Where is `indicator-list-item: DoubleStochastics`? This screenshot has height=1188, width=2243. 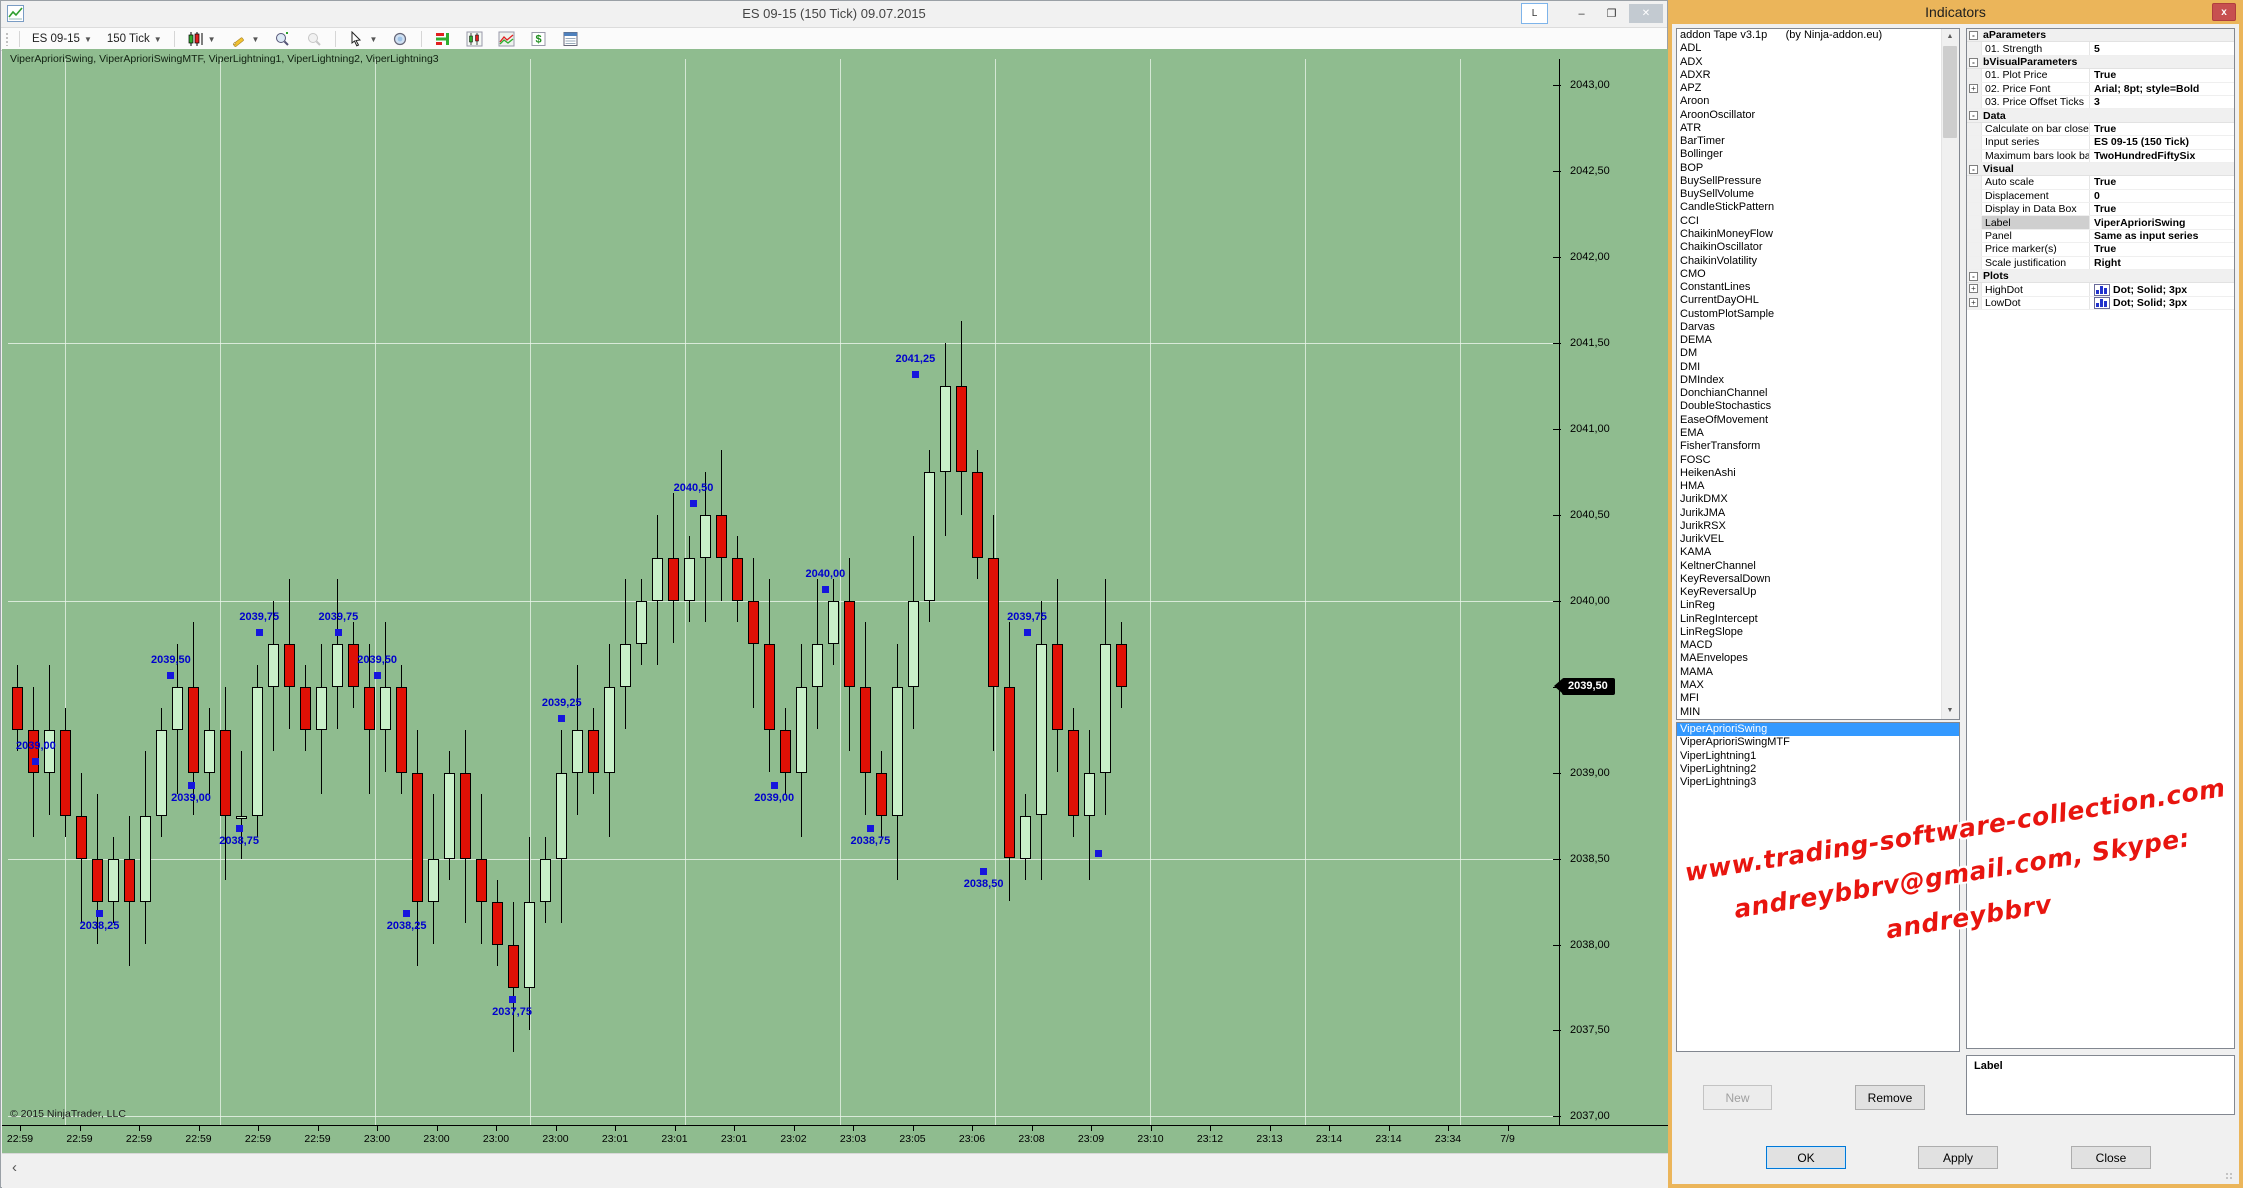 indicator-list-item: DoubleStochastics is located at coordinates (1726, 406).